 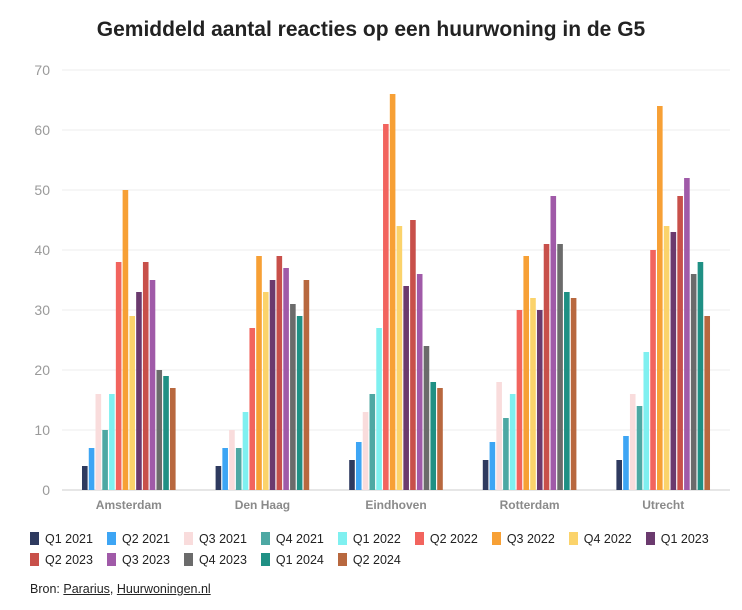 I want to click on legend-item: Q4 2022, so click(x=600, y=538).